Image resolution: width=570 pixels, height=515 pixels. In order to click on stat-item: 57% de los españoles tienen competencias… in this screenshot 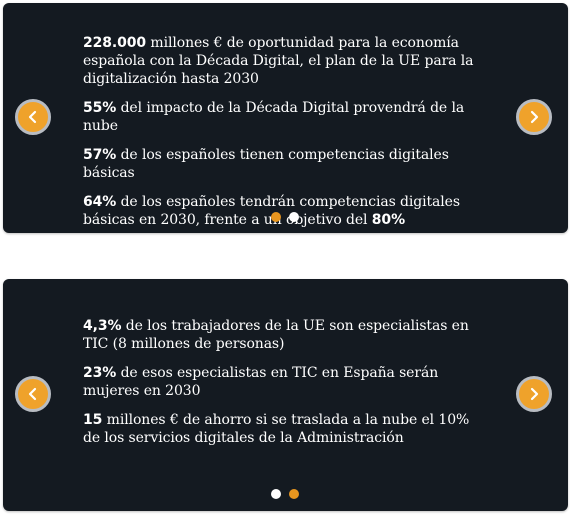, I will do `click(285, 164)`.